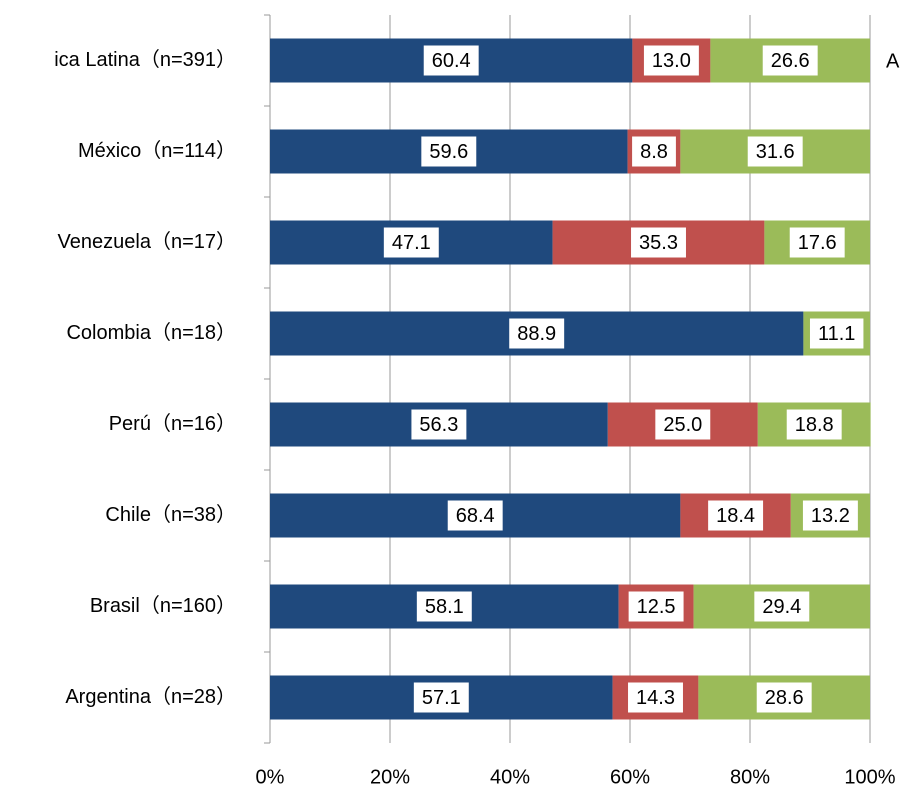 The image size is (903, 794). Describe the element at coordinates (163, 605) in the screenshot. I see `y-tick-label: Brasil（n=160）` at that location.